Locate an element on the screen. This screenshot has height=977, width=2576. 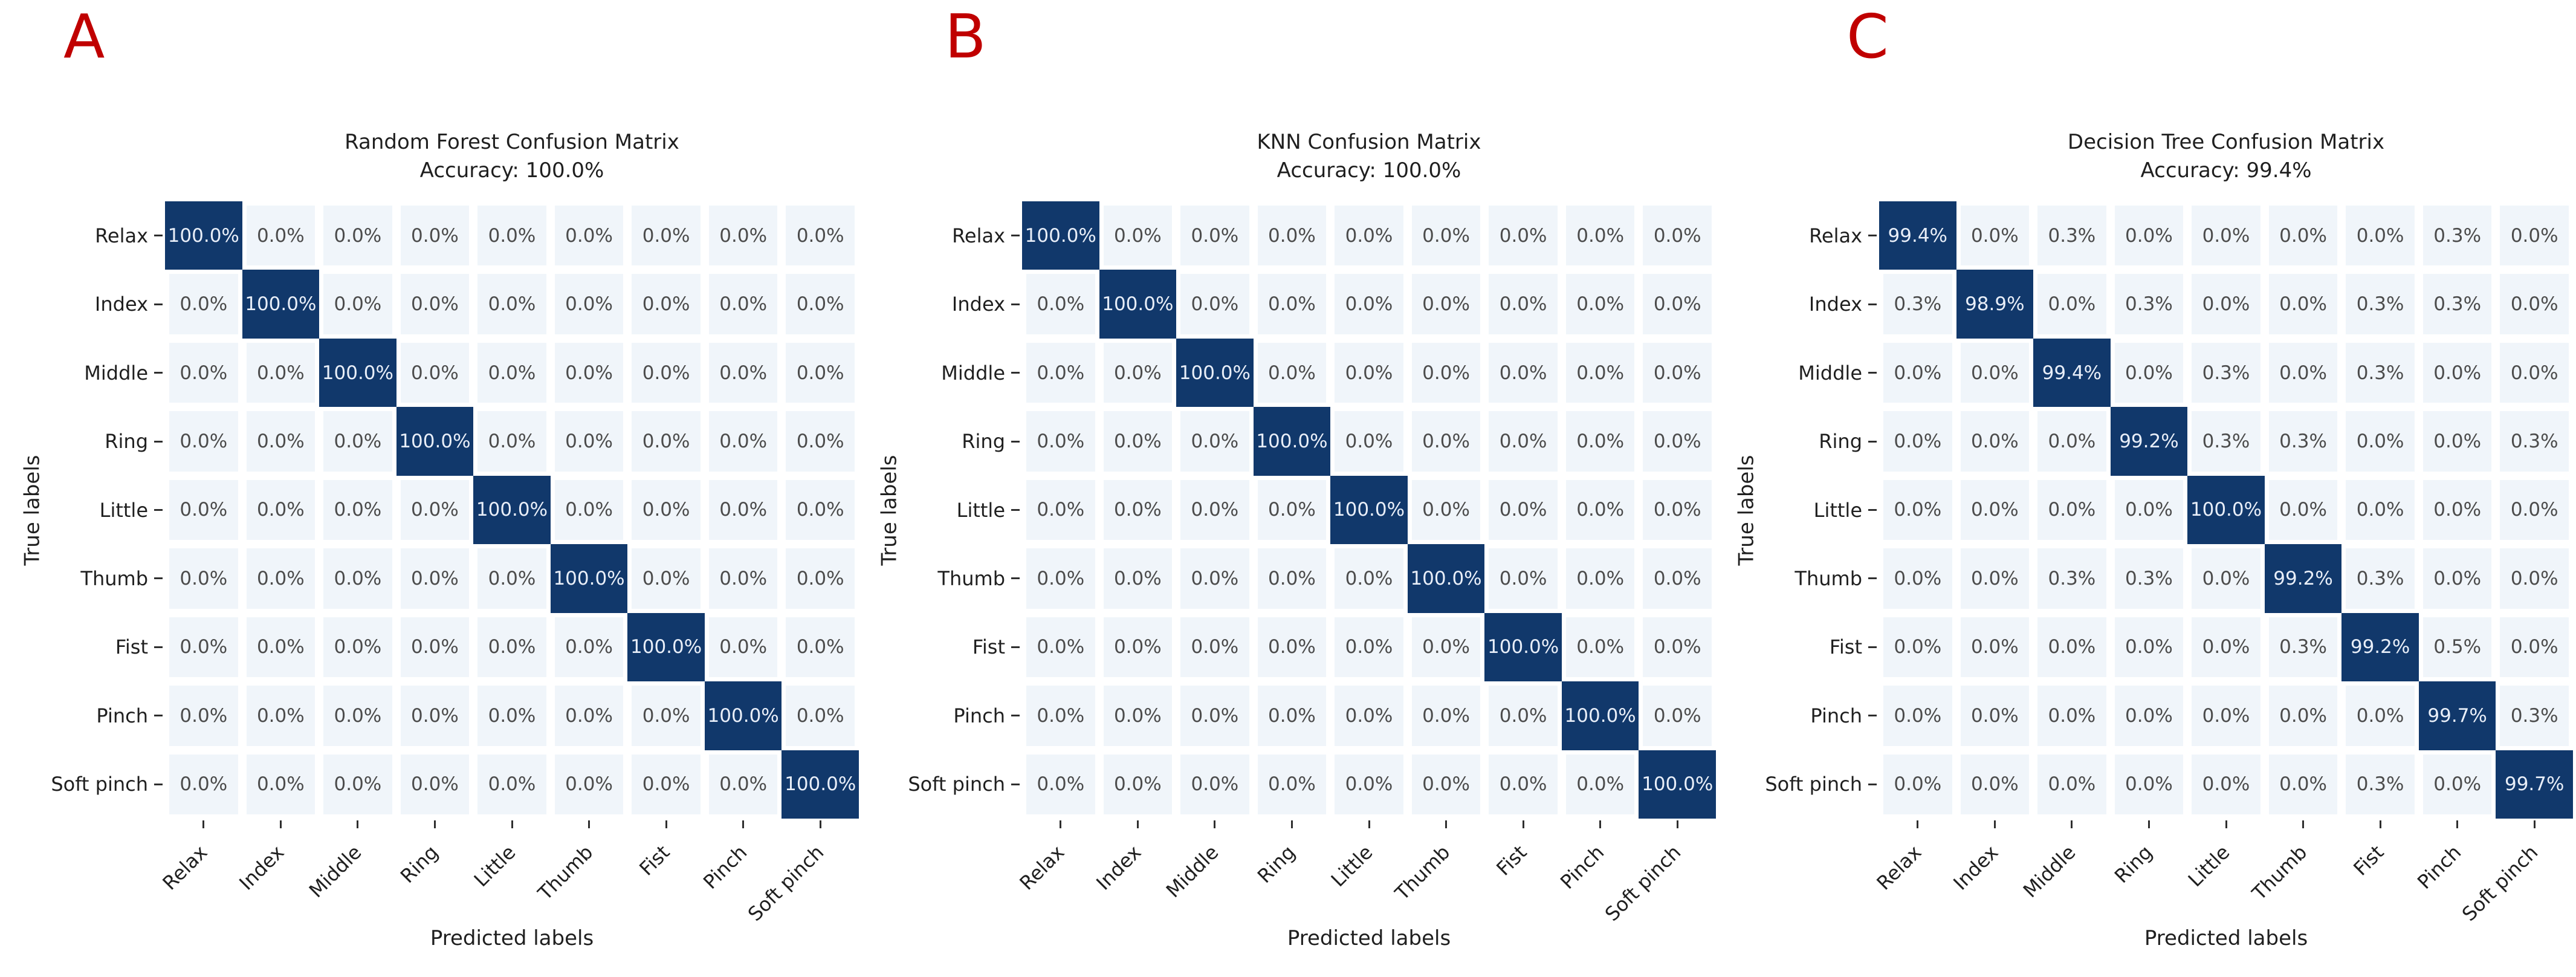
x-axis-label: Predicted labels is located at coordinates (2226, 938).